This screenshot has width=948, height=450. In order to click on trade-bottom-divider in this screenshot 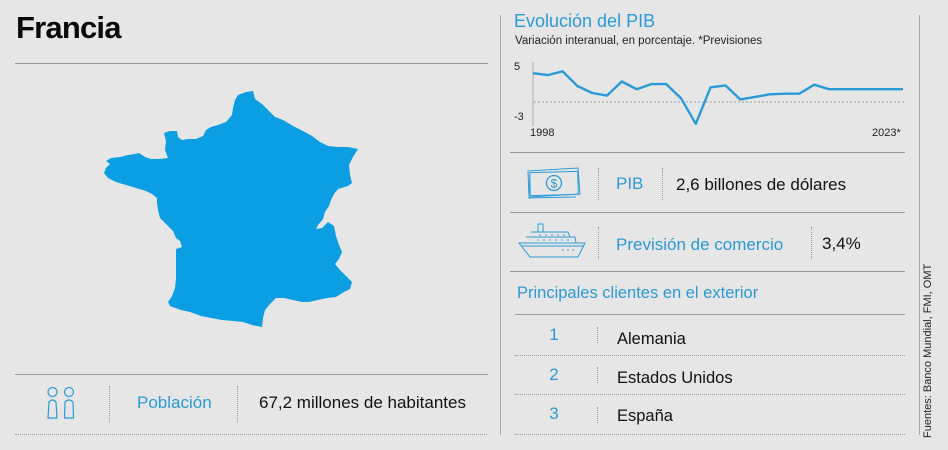, I will do `click(707, 271)`.